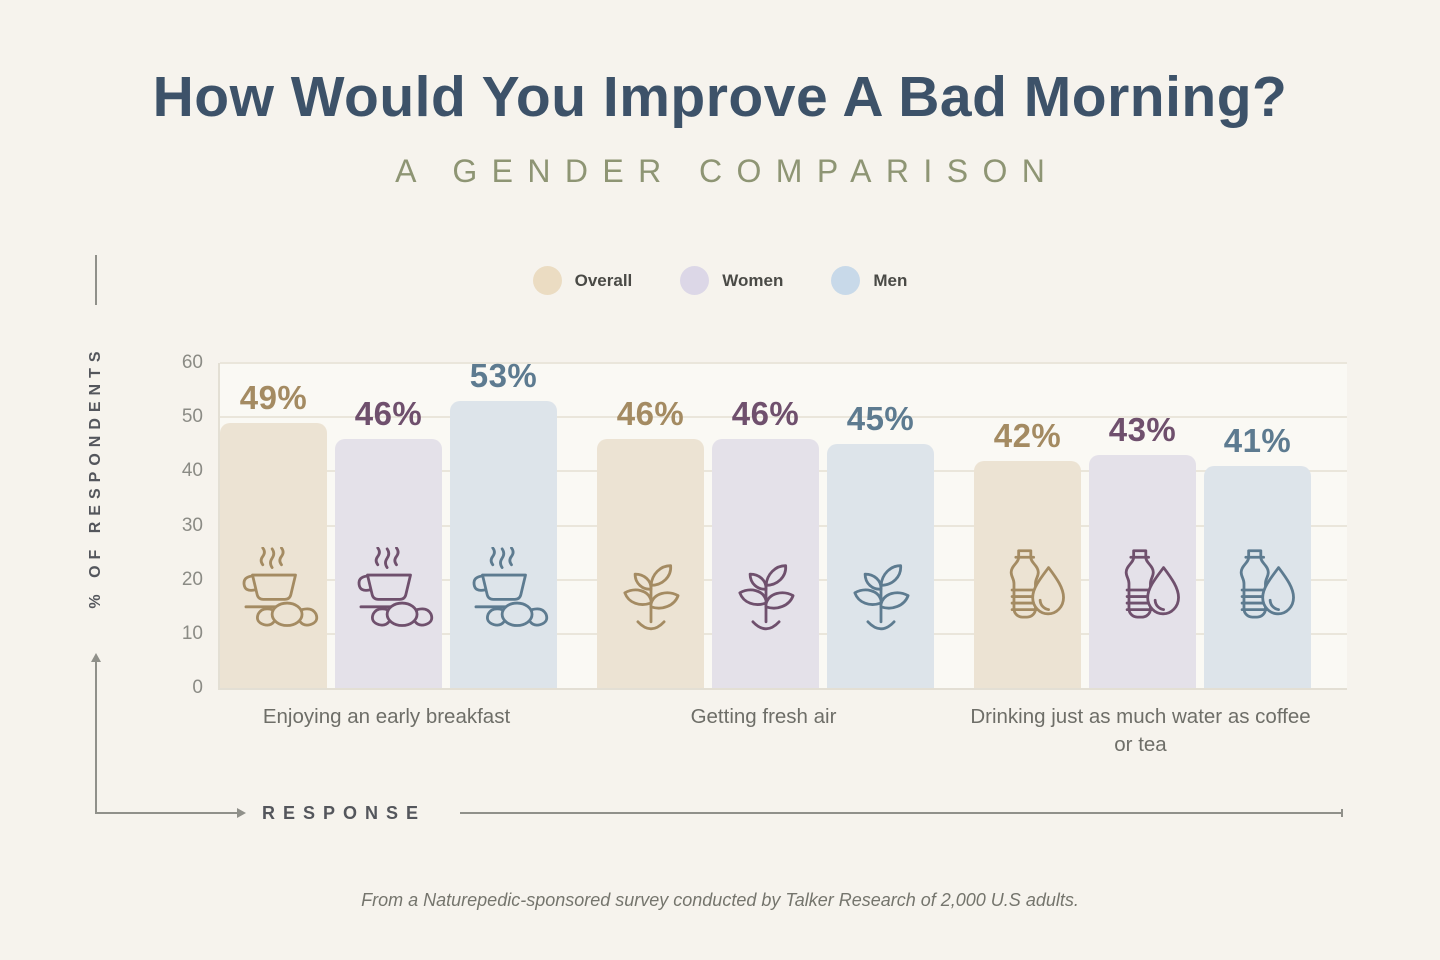  Describe the element at coordinates (695, 280) in the screenshot. I see `legend-swatch-women` at that location.